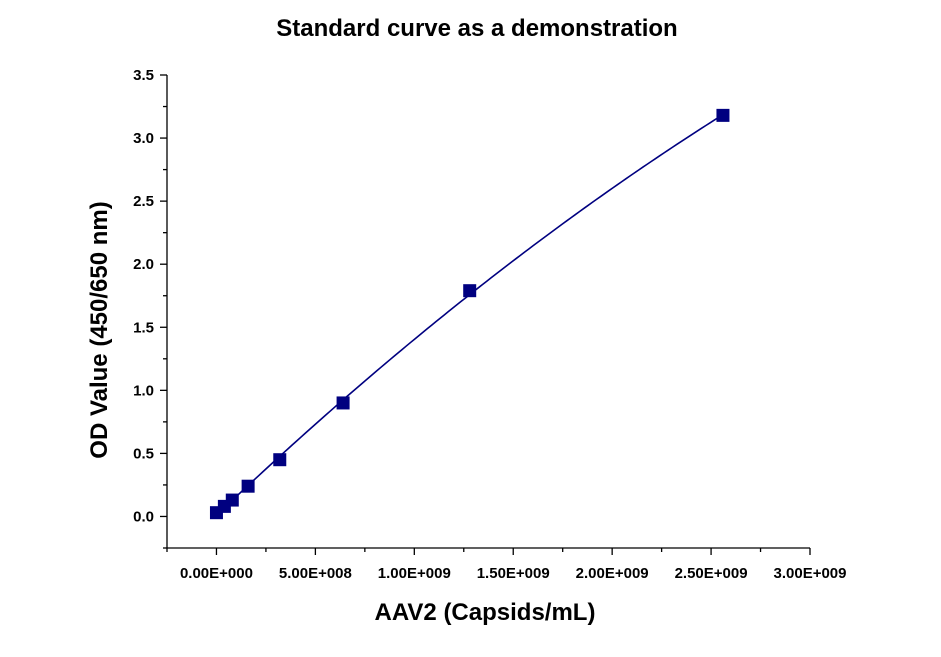 This screenshot has height=657, width=941. I want to click on x-tick-label: 3.00E+009, so click(810, 573).